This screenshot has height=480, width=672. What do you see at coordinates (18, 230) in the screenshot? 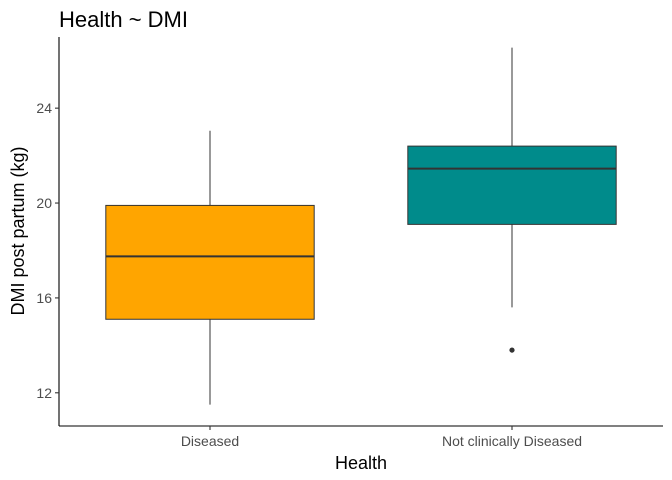
I see `y-axis-title: DMI post partum (kg)` at bounding box center [18, 230].